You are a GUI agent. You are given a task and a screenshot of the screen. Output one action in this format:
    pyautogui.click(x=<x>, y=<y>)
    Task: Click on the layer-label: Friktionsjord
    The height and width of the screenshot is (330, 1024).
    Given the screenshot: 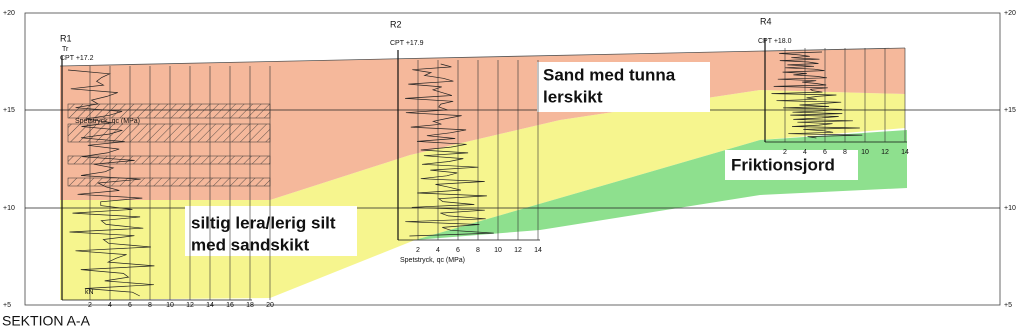 What is the action you would take?
    pyautogui.click(x=783, y=164)
    